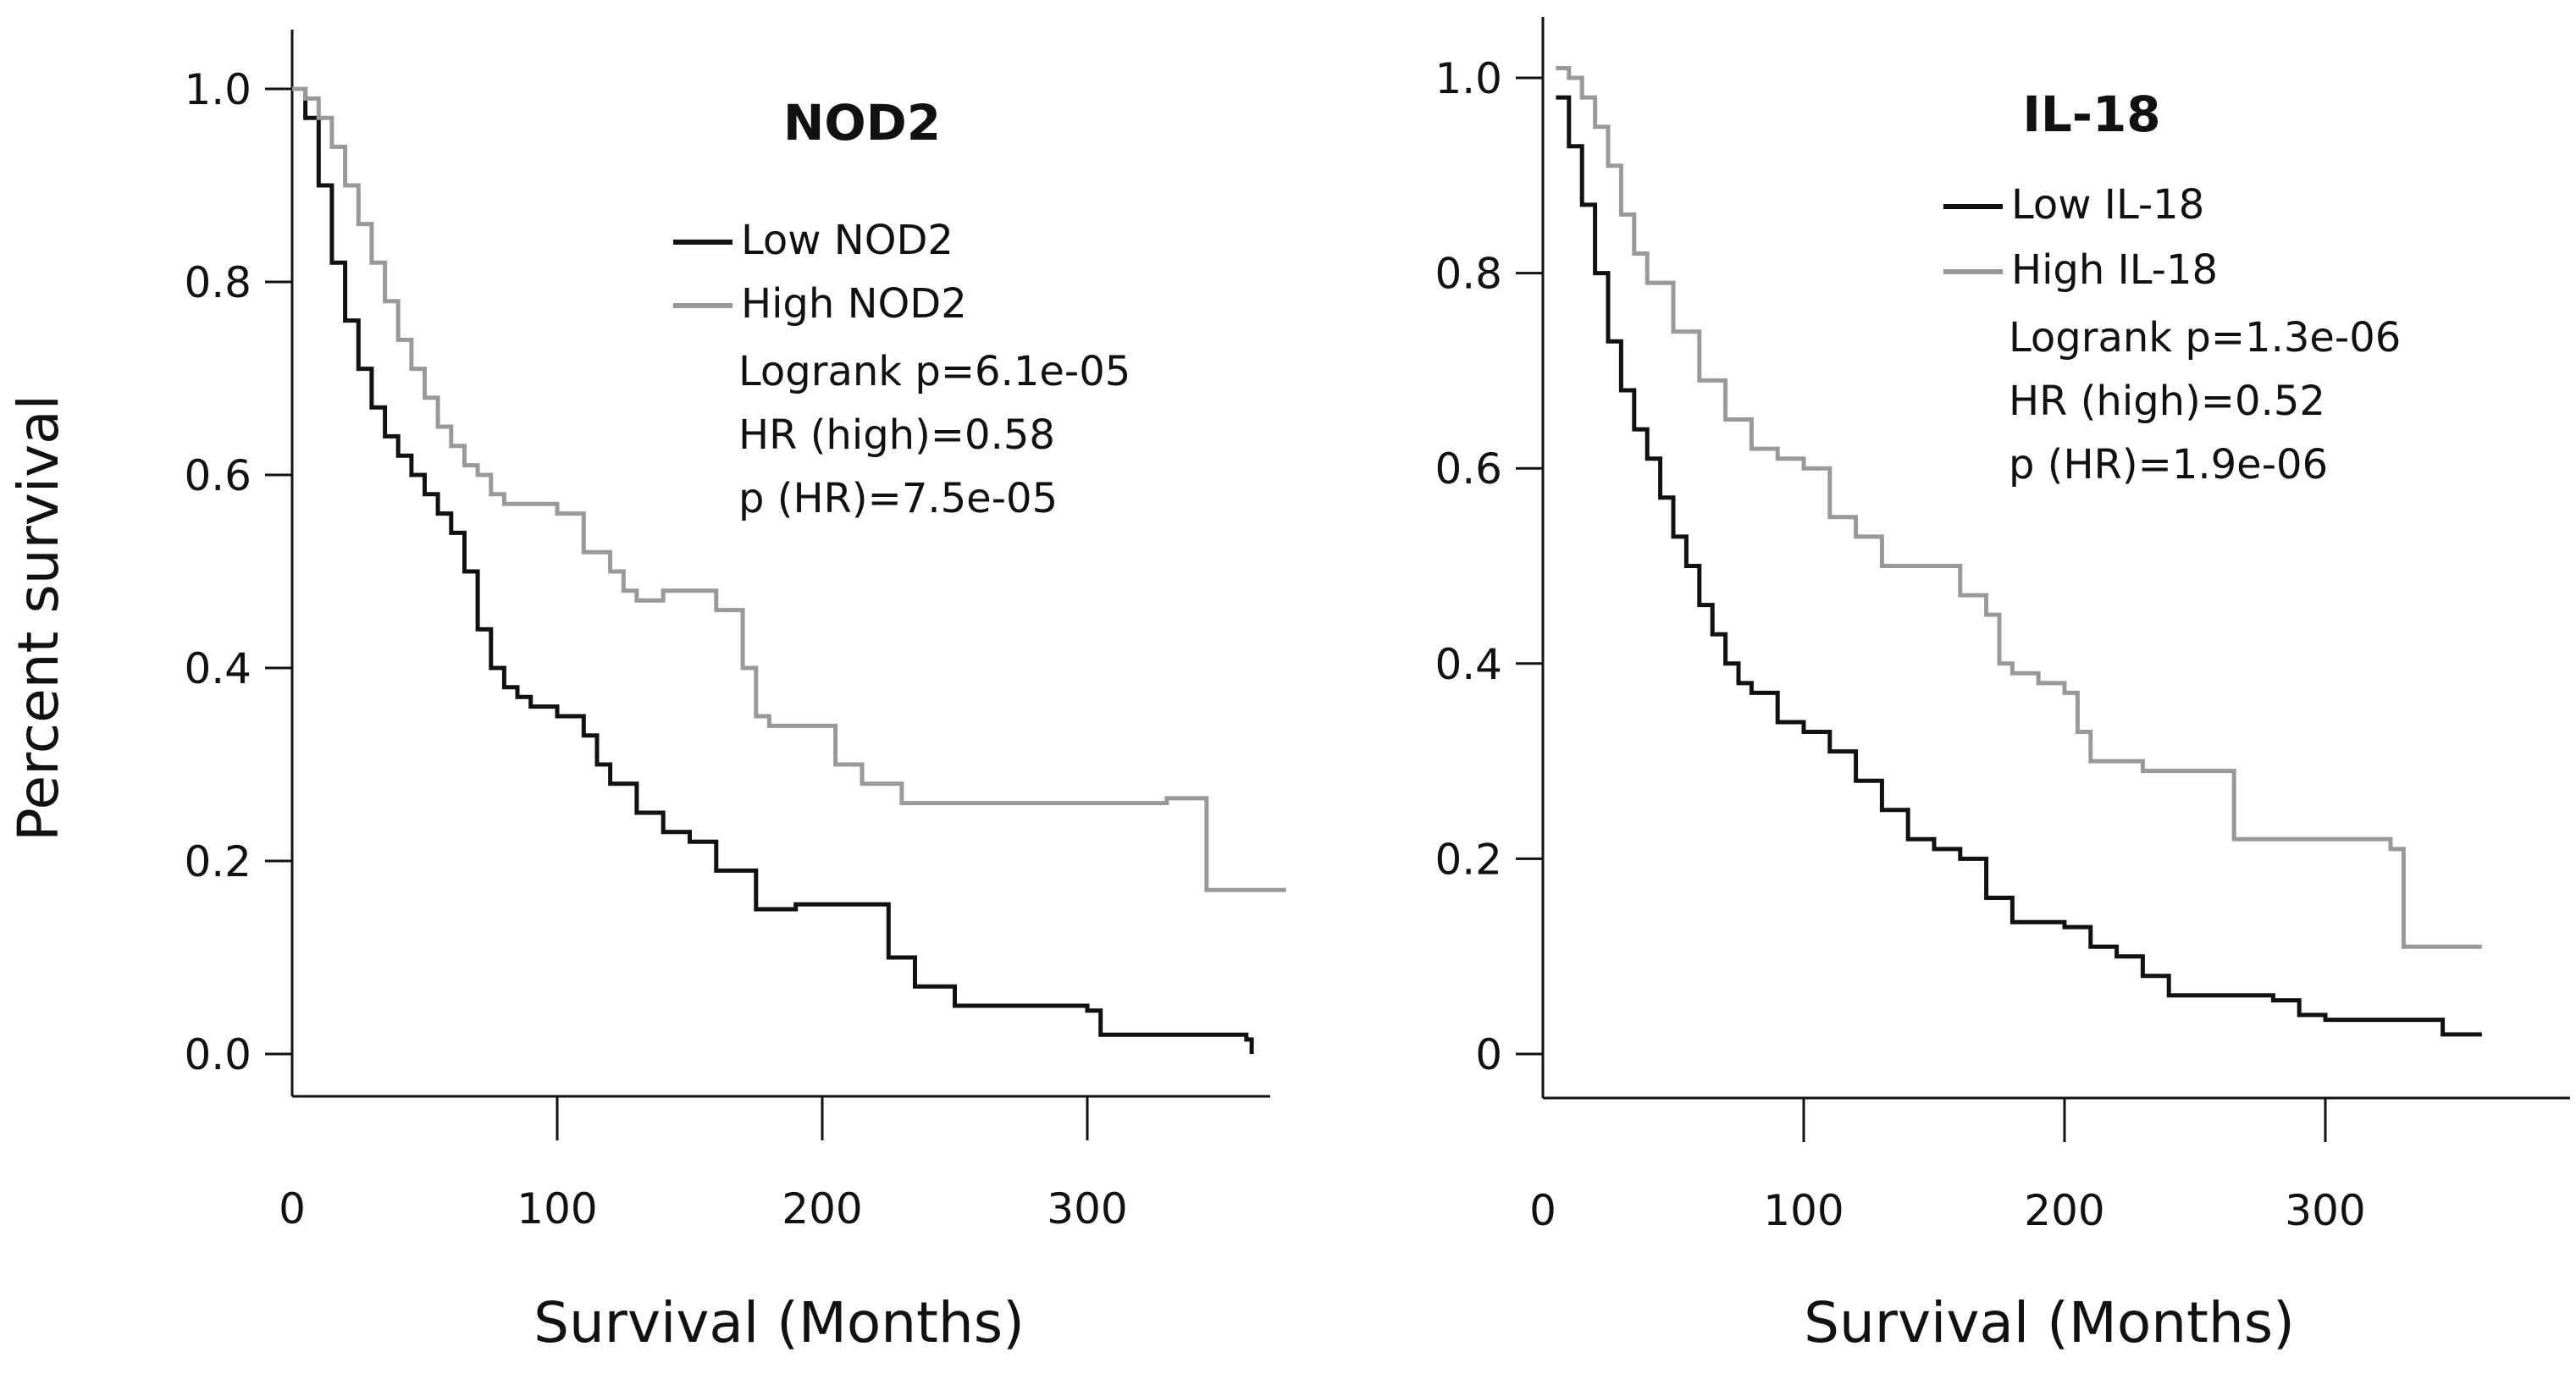  Describe the element at coordinates (2205, 337) in the screenshot. I see `il18-stat-annotation: Logrank p=1.3e-06` at that location.